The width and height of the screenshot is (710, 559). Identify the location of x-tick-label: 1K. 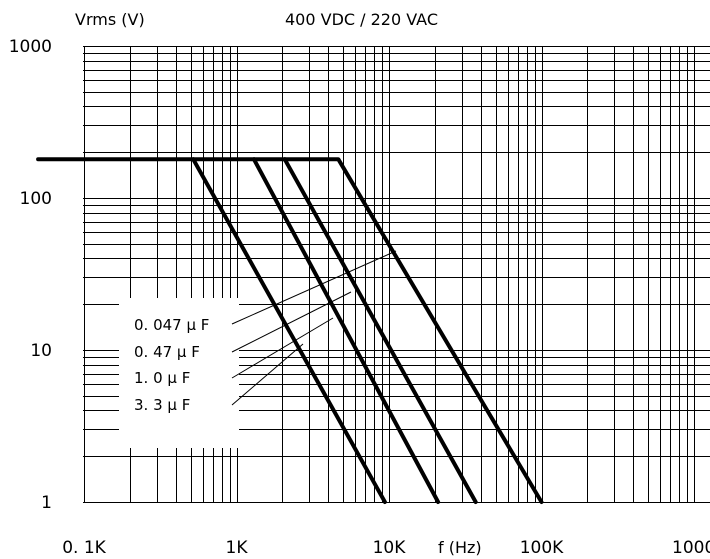
(237, 548).